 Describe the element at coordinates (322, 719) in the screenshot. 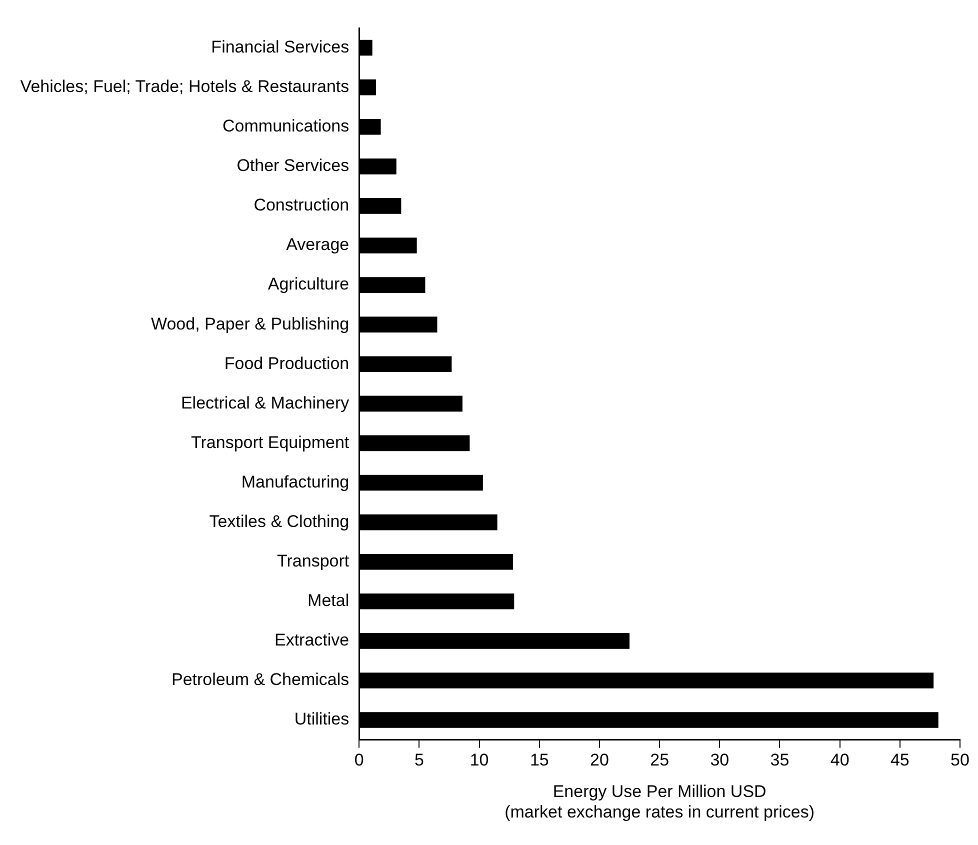

I see `y-tick-label: Utilities` at that location.